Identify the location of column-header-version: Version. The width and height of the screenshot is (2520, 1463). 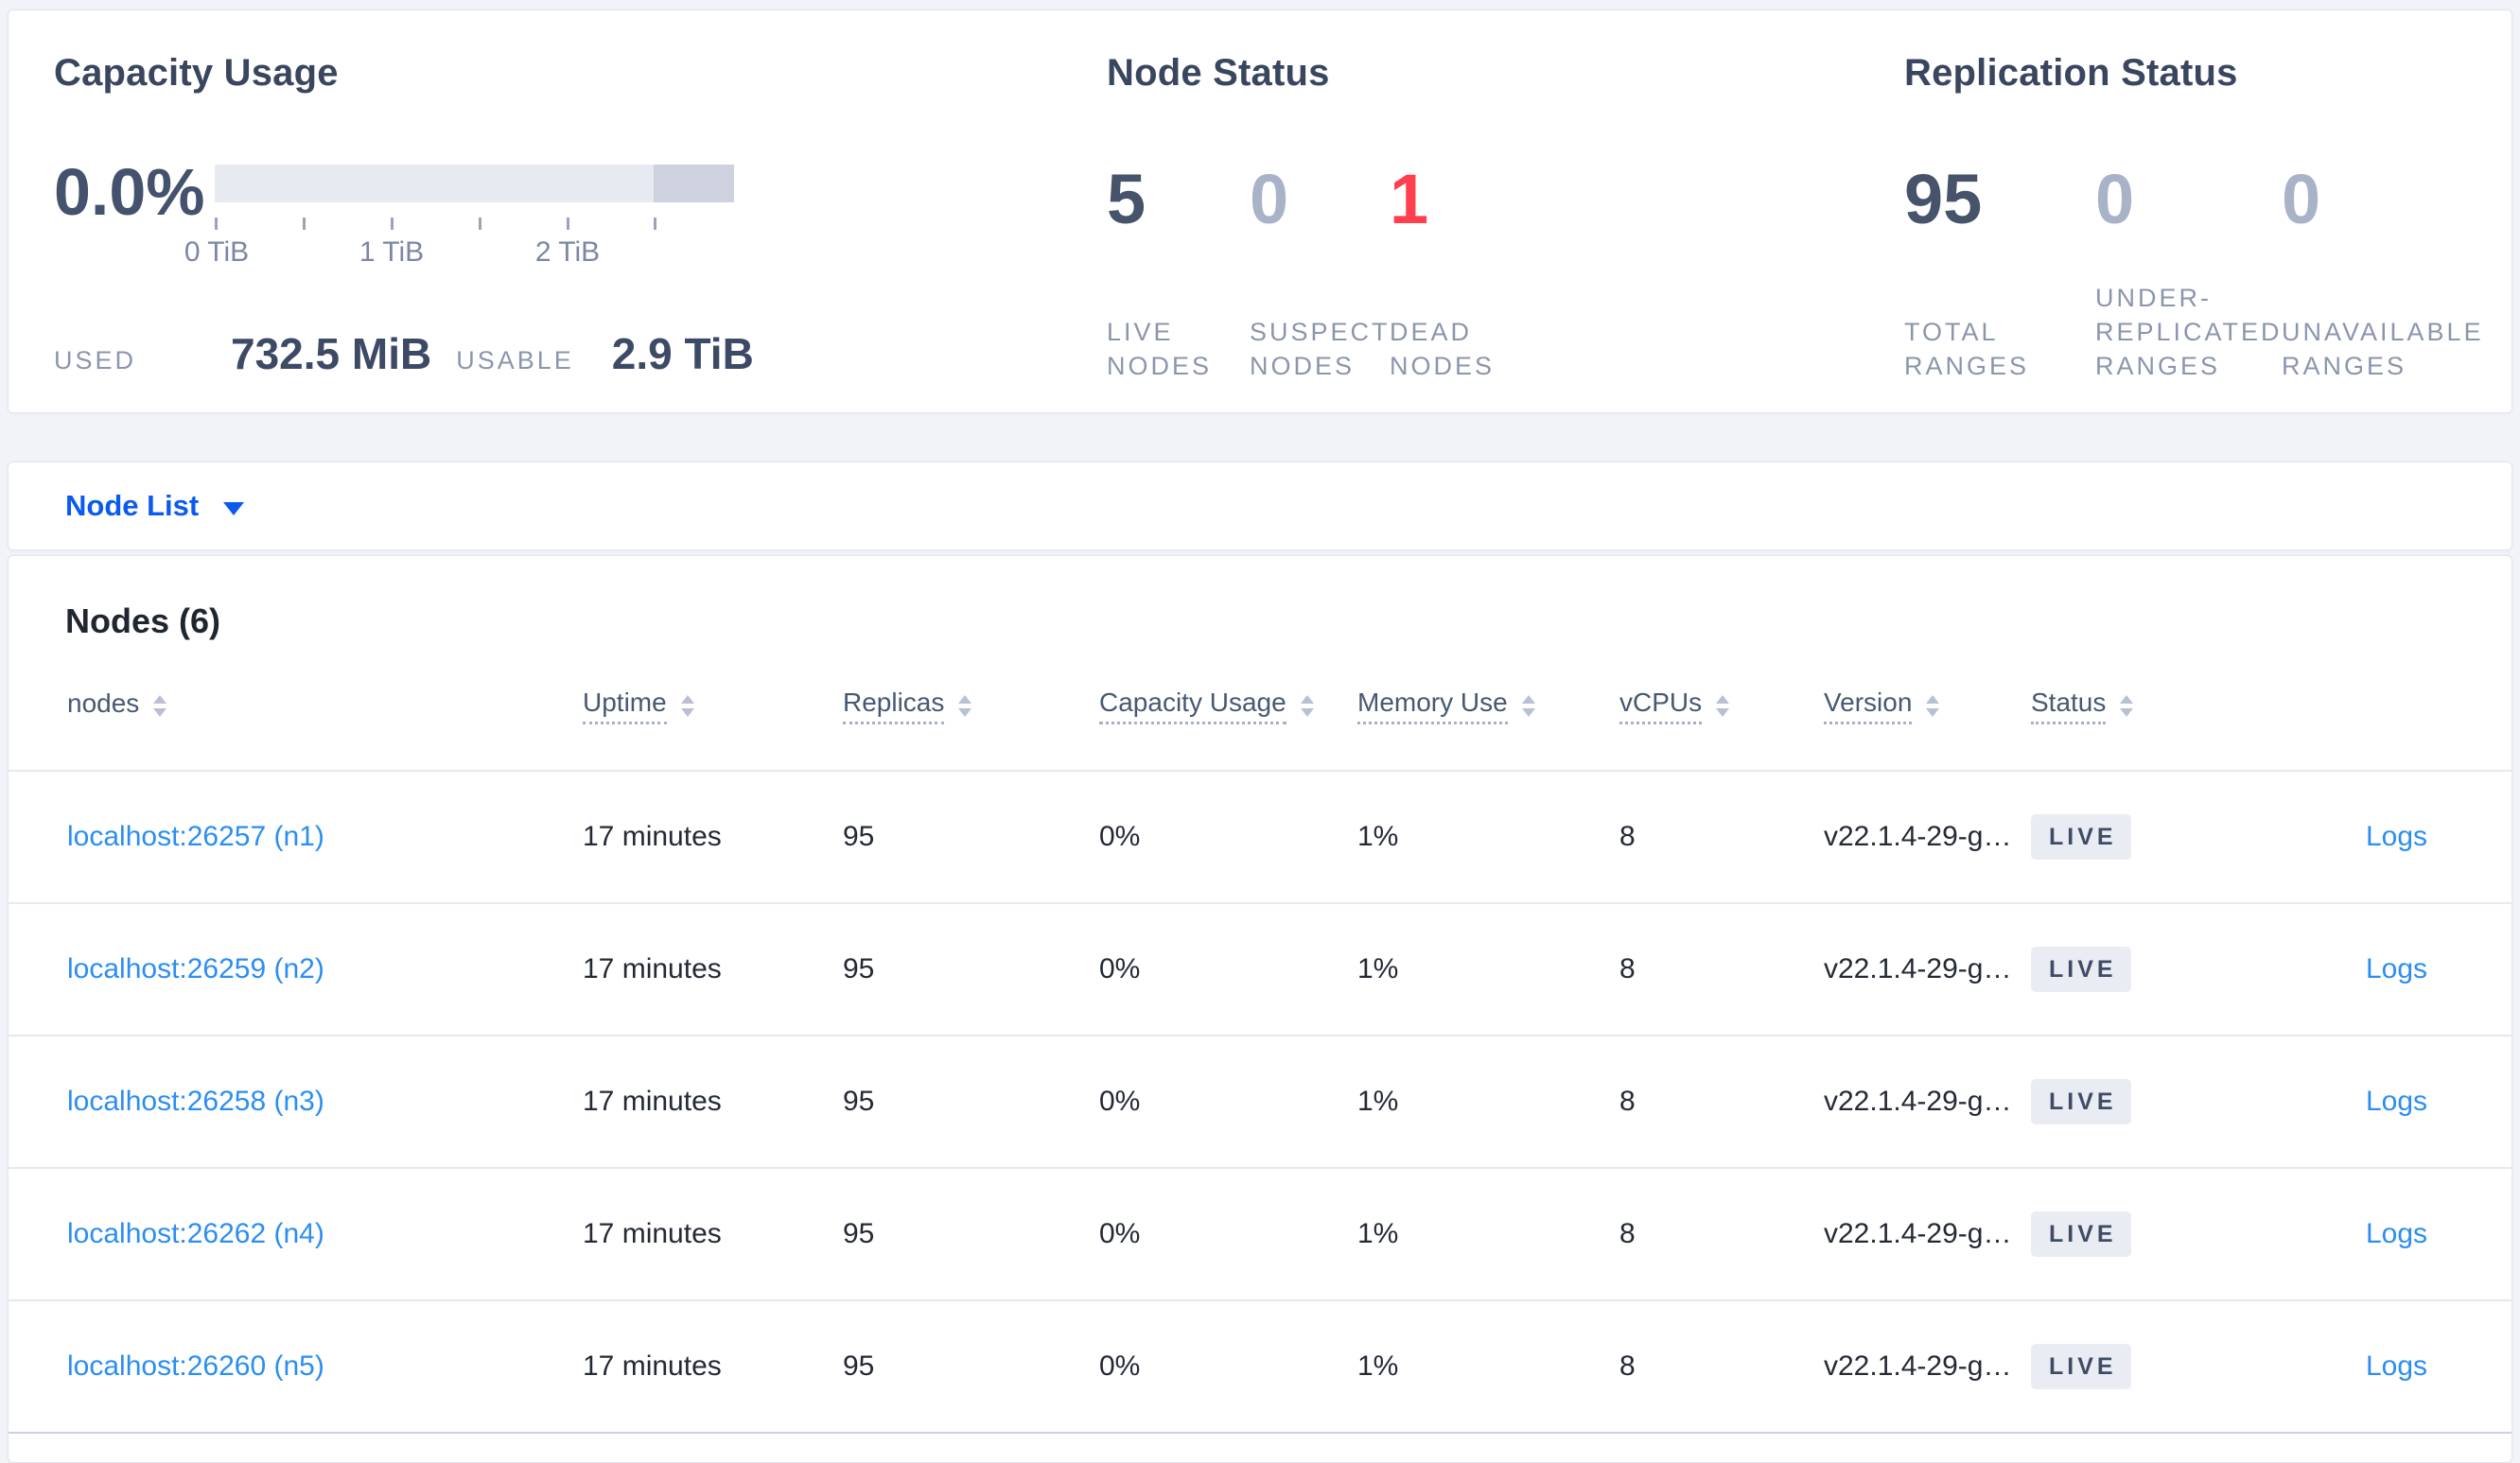
(1927, 706).